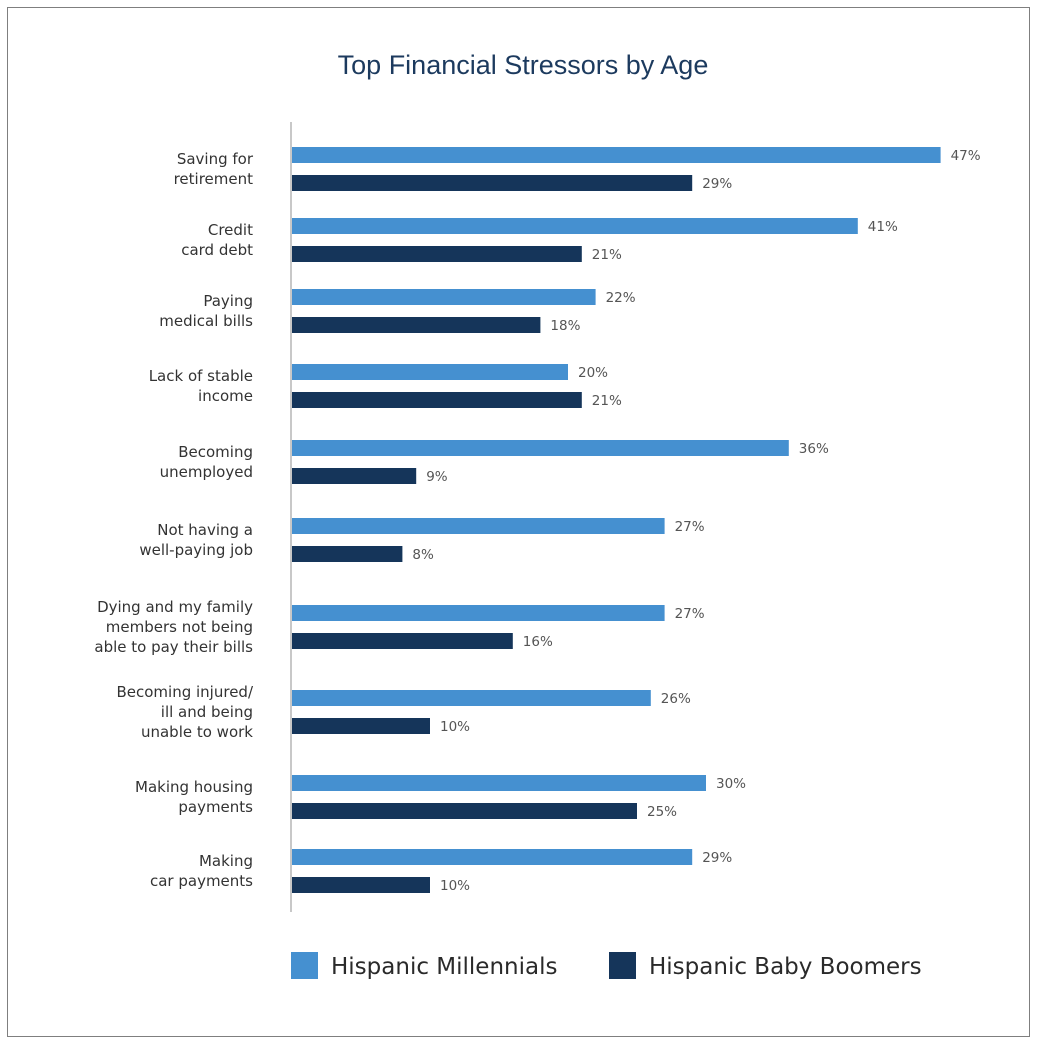  I want to click on value-label: 26%, so click(676, 699).